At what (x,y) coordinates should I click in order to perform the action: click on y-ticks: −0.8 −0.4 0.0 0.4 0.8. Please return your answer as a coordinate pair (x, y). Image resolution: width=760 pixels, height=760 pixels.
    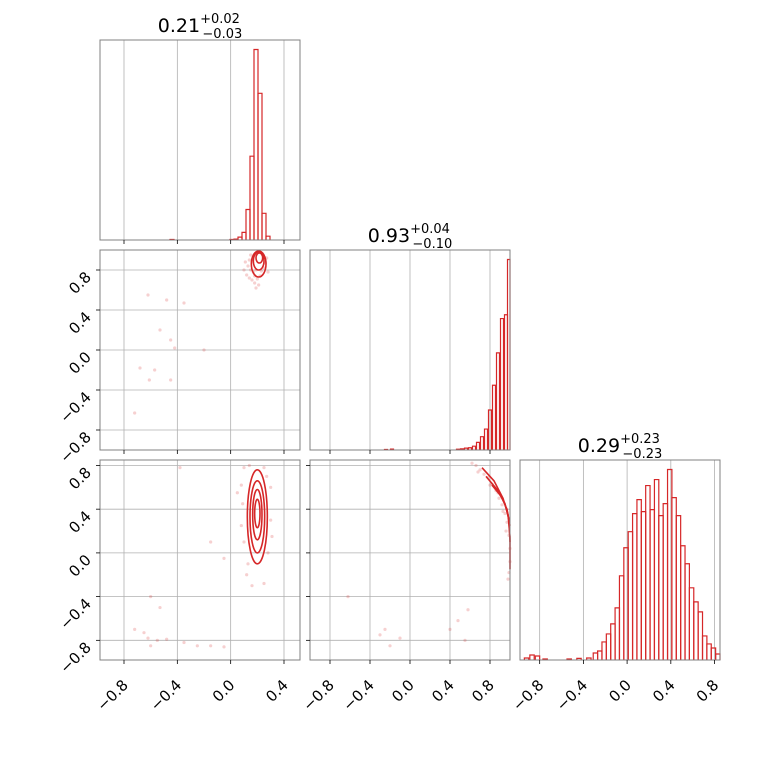
    Looking at the image, I should click on (78, 570).